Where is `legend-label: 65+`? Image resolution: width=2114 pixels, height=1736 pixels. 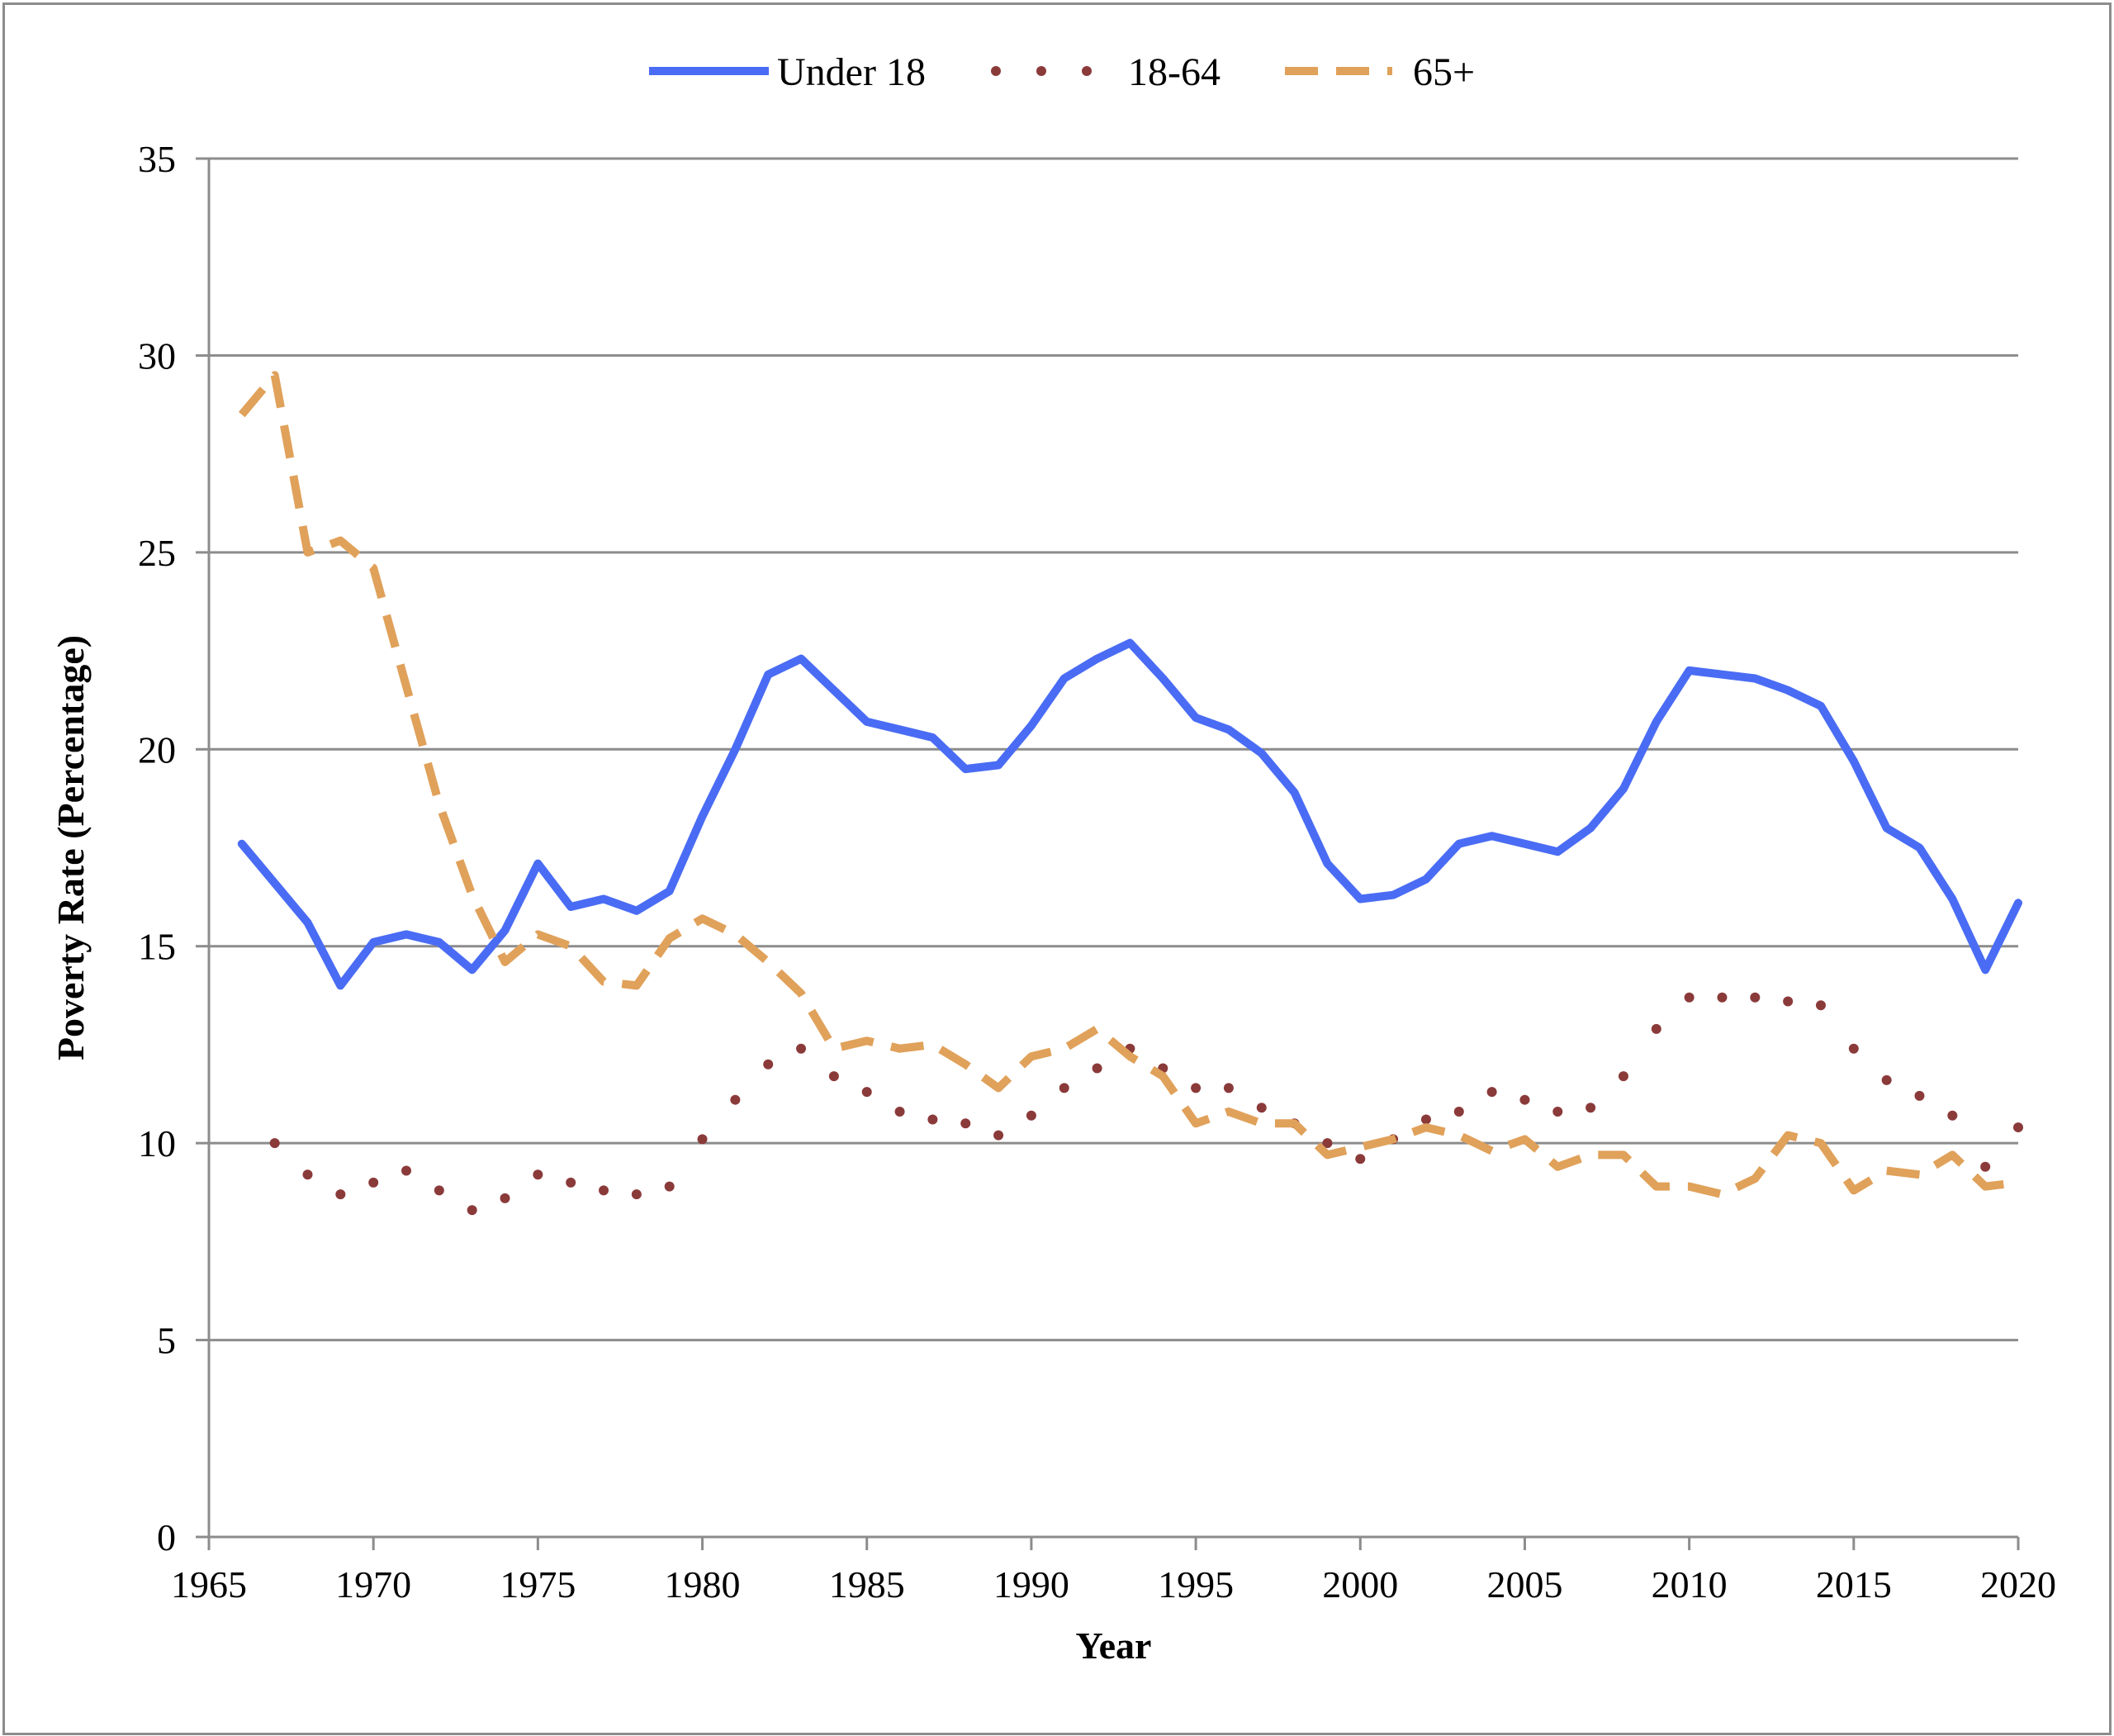 legend-label: 65+ is located at coordinates (1444, 72).